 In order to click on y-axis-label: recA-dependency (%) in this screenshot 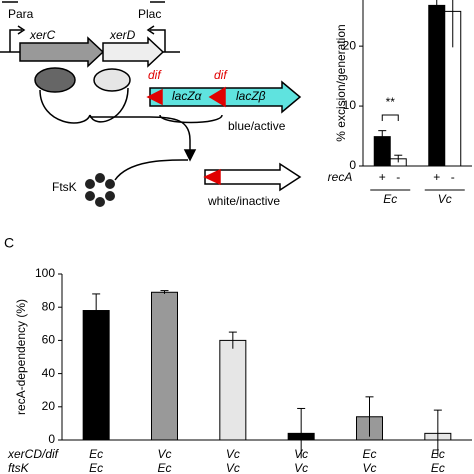, I will do `click(21, 357)`.